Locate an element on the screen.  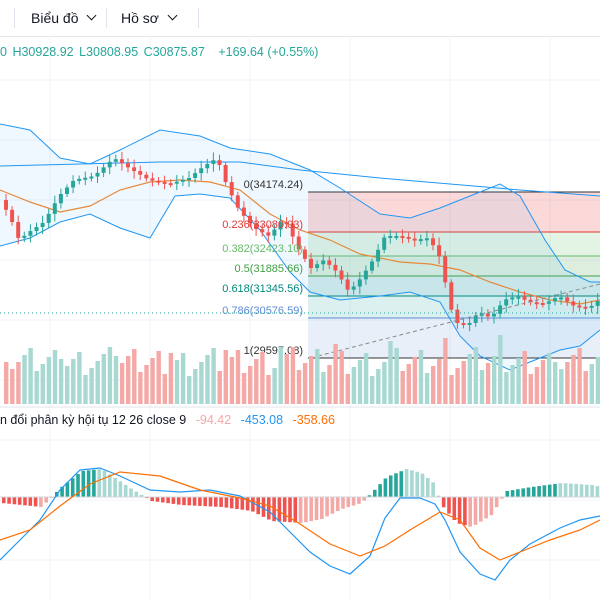
chart-menu-button: Biểu đồ is located at coordinates (64, 18).